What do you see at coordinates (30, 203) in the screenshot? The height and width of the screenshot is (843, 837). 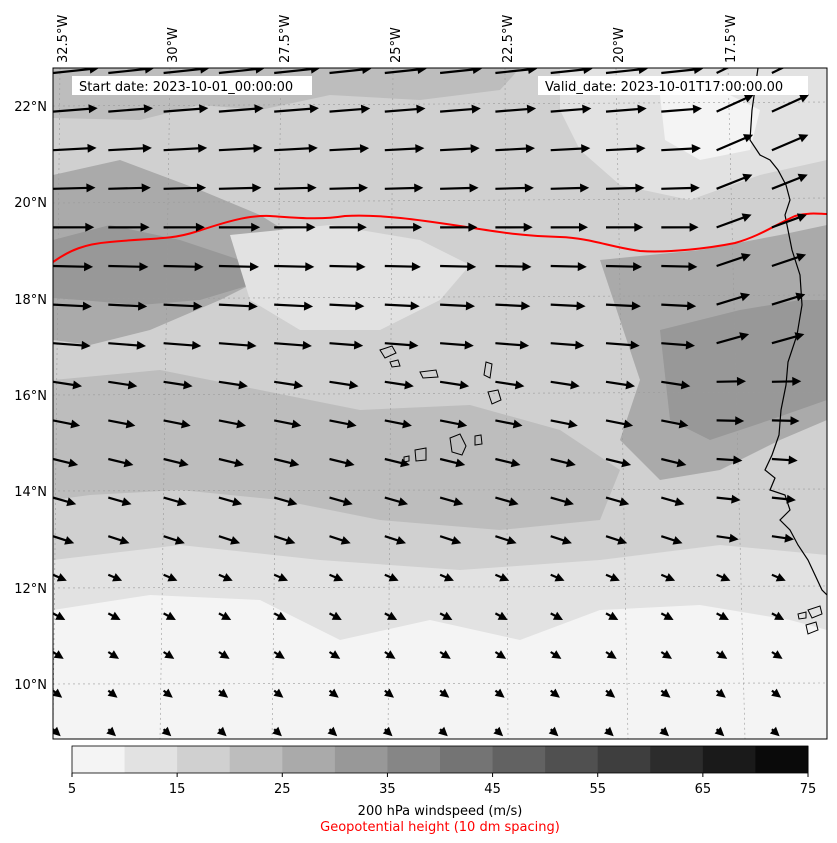 I see `lat-label-20n: 20°N` at bounding box center [30, 203].